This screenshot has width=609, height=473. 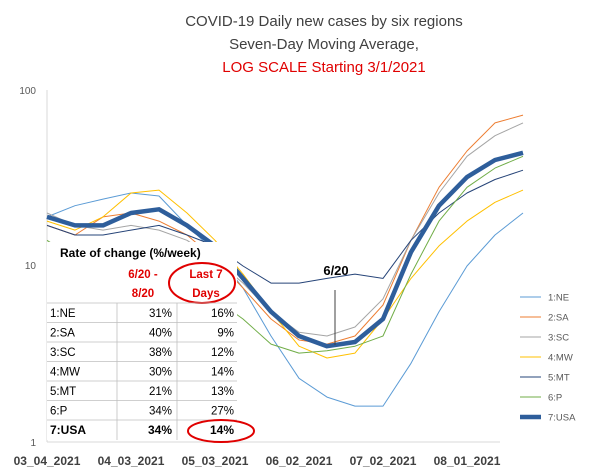 I want to click on chart-title-line-2: Seven-Day Moving Average,, so click(x=324, y=44).